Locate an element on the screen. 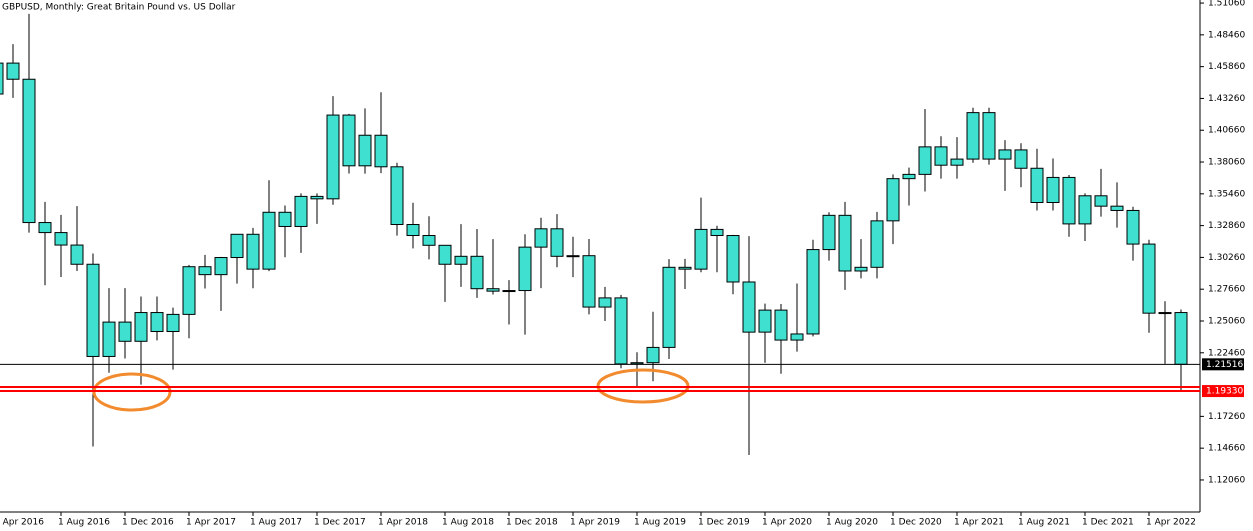  y-tick-label: 1.40660 is located at coordinates (1226, 131).